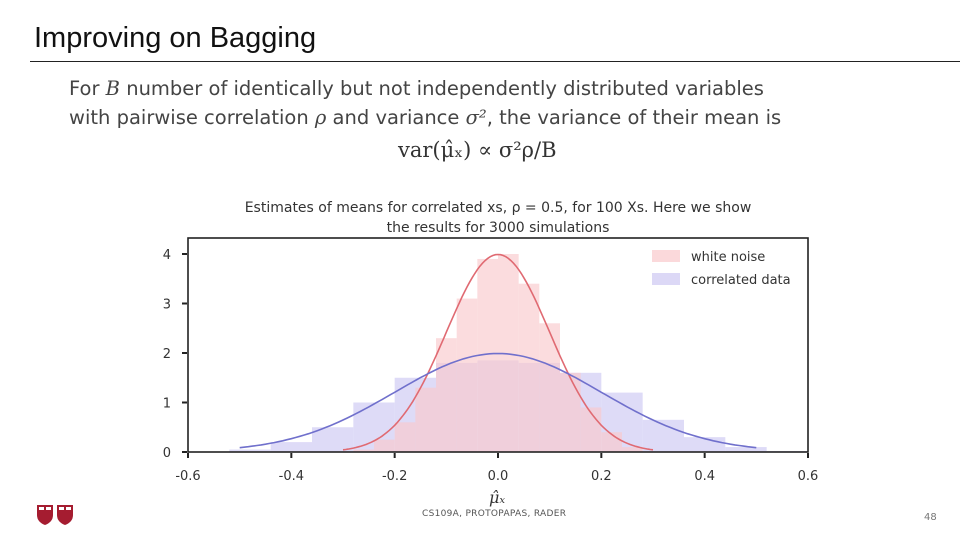 The width and height of the screenshot is (960, 540). What do you see at coordinates (167, 404) in the screenshot?
I see `y-tick-label-1: 1` at bounding box center [167, 404].